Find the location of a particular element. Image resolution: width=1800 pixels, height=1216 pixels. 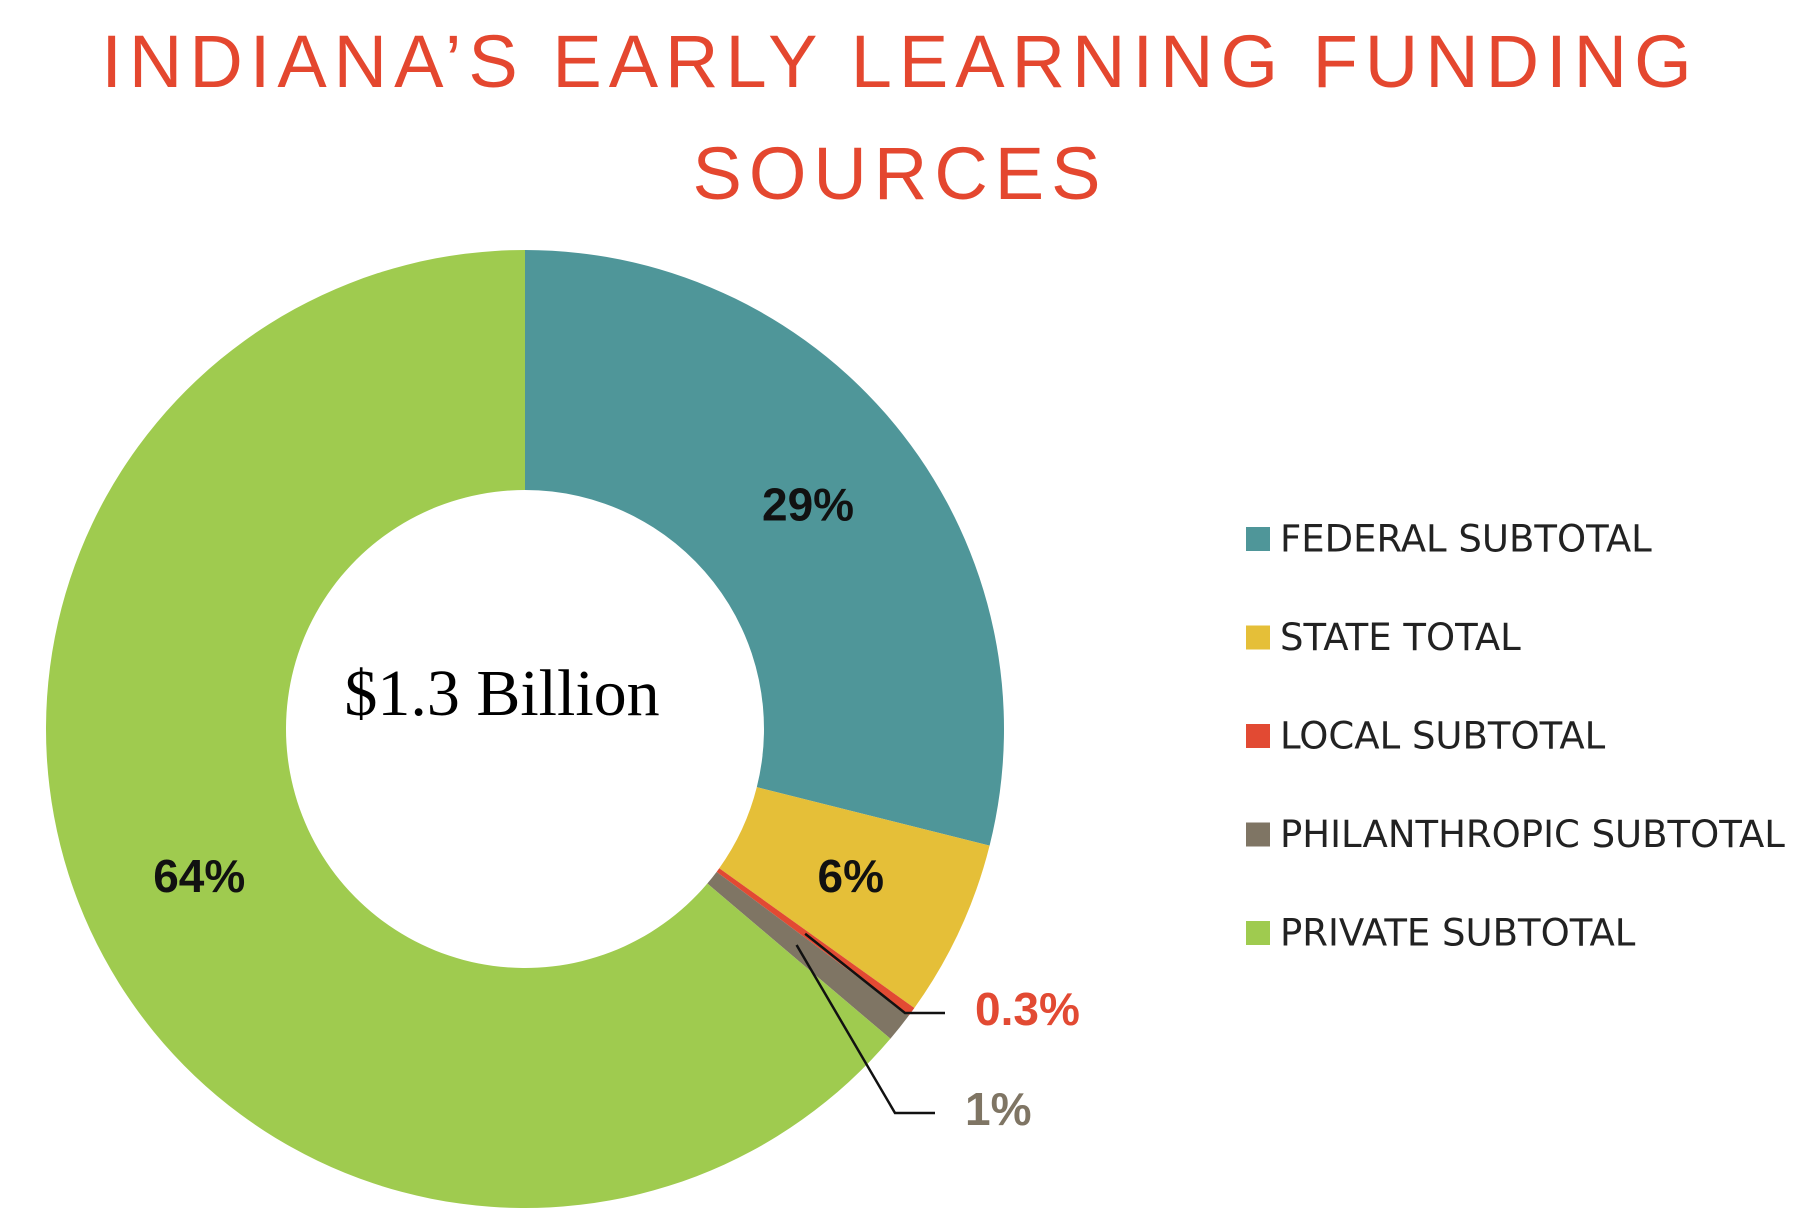

legend-text: LOCAL SUBTOTAL is located at coordinates (1443, 736).